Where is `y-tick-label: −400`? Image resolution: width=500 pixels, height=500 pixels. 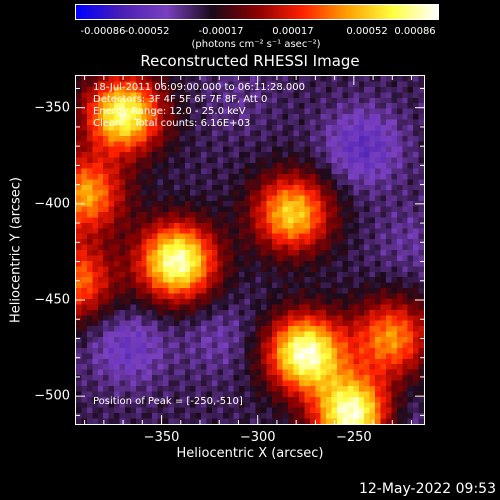 y-tick-label: −400 is located at coordinates (52, 204).